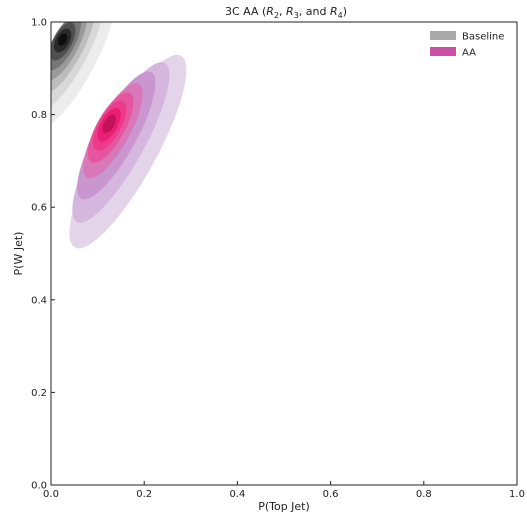 The image size is (527, 513). Describe the element at coordinates (39, 115) in the screenshot. I see `y-tick-label: 0.8` at that location.